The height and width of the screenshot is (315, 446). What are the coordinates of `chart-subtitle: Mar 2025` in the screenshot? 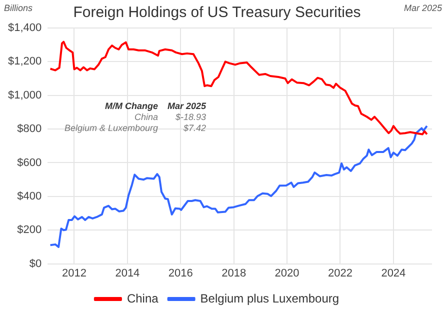 It's located at (423, 8).